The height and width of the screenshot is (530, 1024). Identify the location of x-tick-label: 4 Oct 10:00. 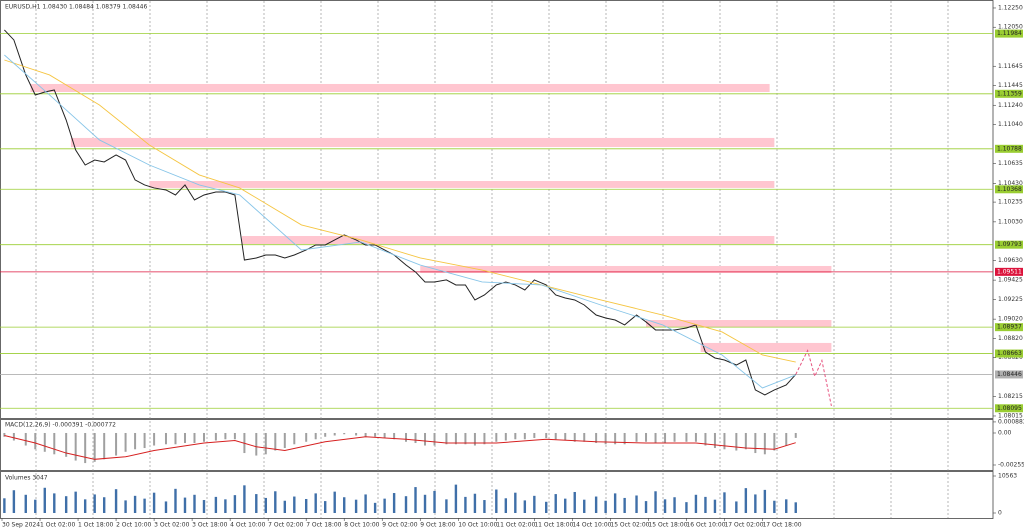
(247, 525).